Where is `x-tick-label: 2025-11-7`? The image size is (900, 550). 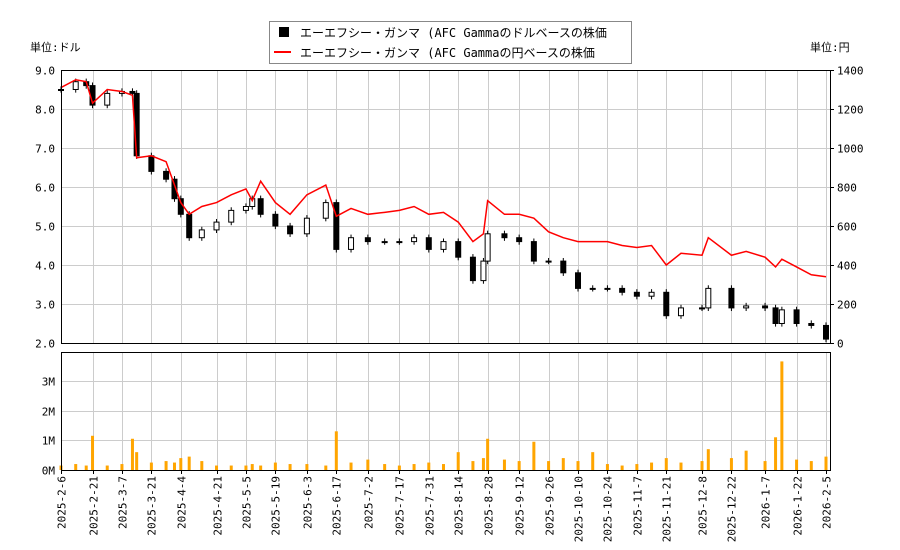
x-tick-label: 2025-11-7 is located at coordinates (638, 506).